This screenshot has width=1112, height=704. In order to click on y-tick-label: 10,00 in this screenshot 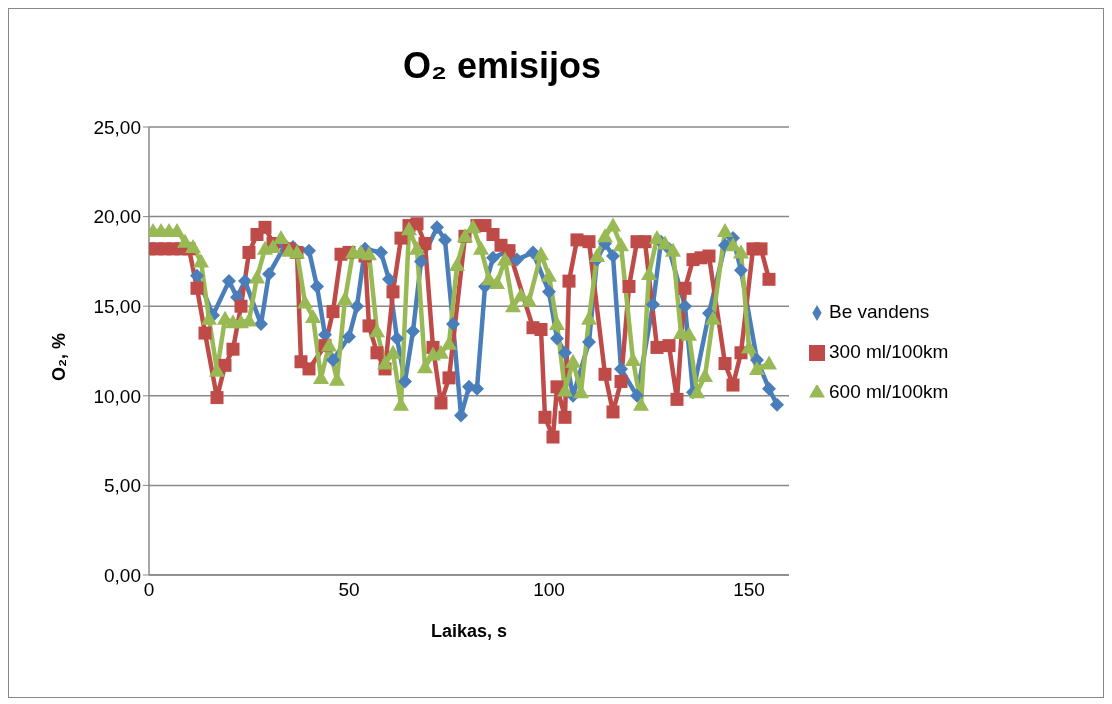, I will do `click(117, 396)`.